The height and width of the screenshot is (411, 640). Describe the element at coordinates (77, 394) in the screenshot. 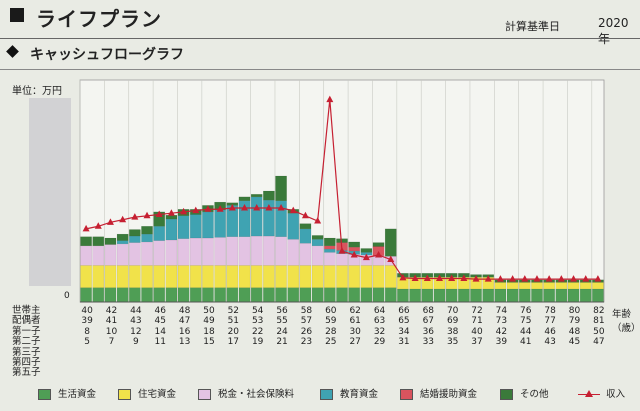

I see `legend-label: 生活資金` at that location.